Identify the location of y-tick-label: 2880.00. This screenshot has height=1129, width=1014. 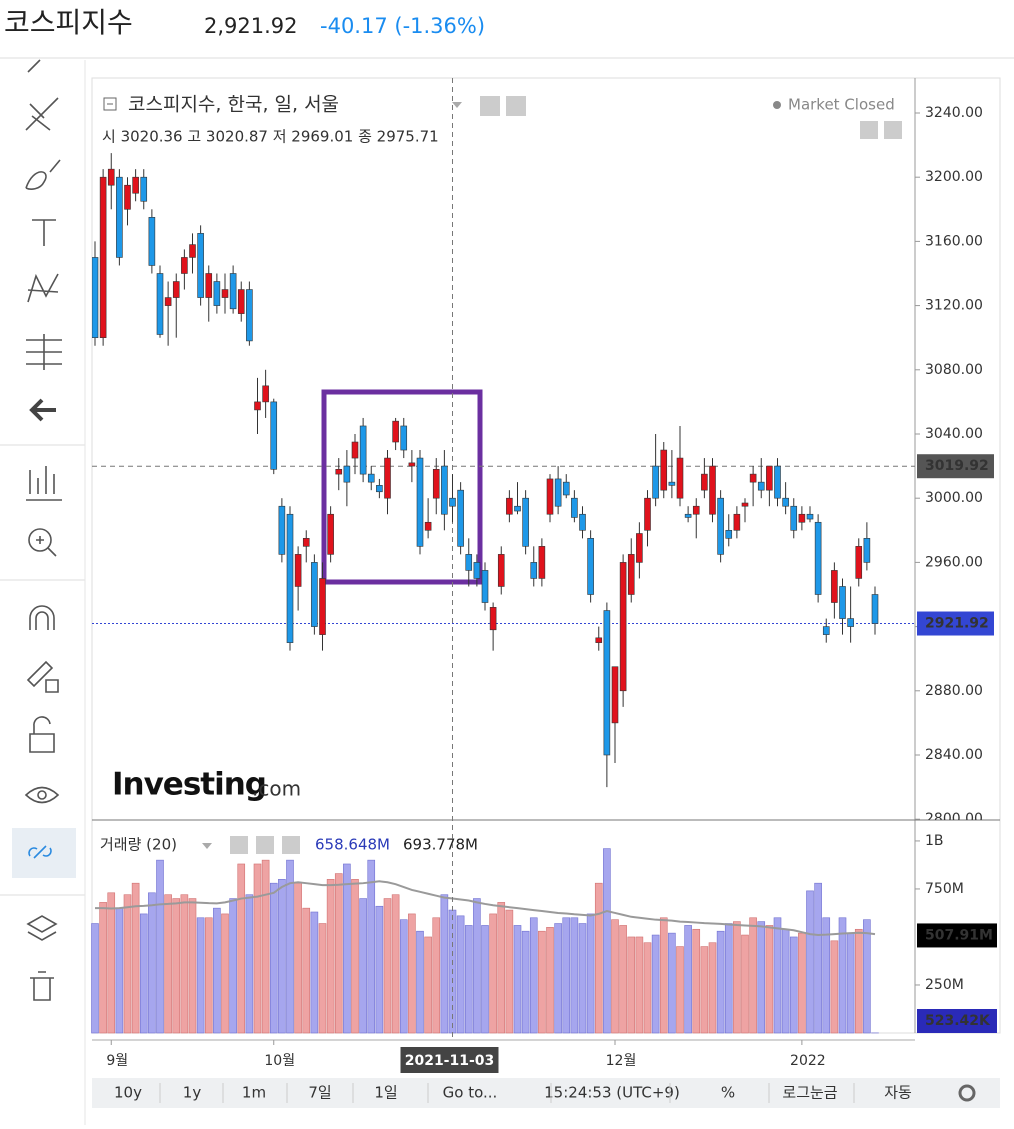
(954, 691).